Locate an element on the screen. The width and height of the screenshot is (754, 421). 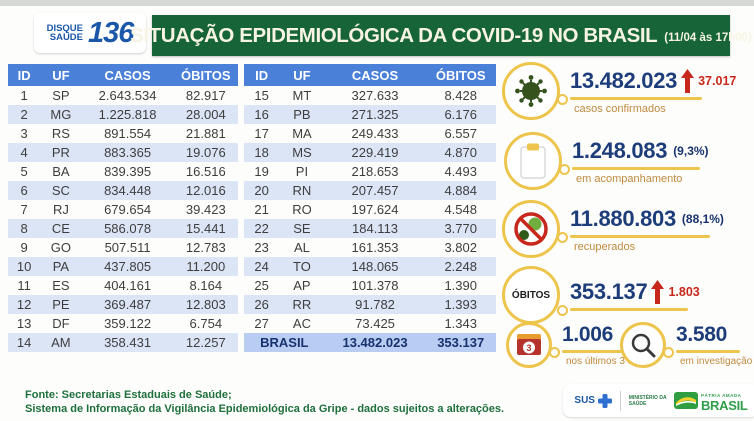
table-cell: 14 is located at coordinates (24, 342).